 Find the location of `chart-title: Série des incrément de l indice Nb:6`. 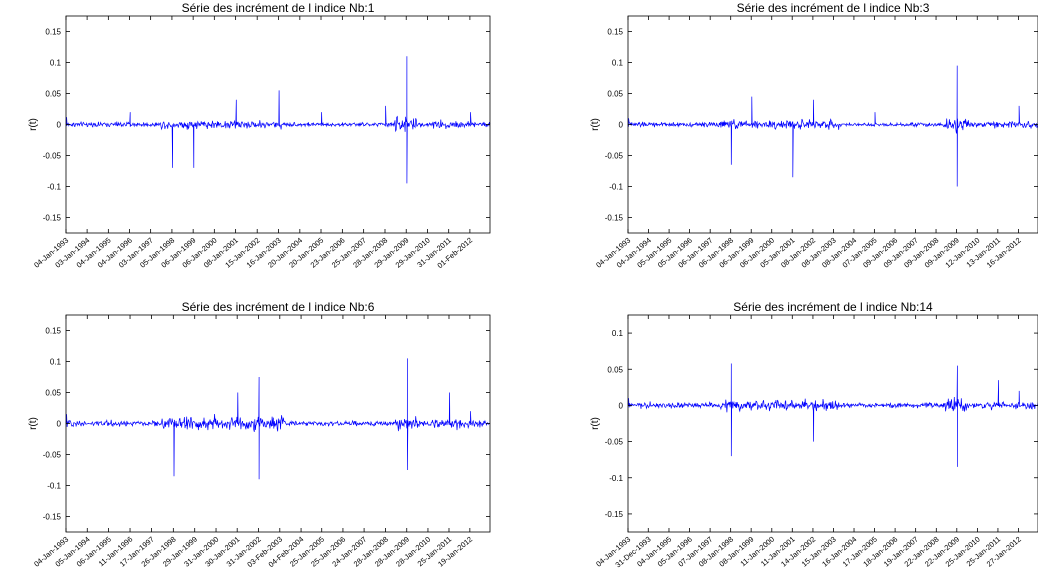

chart-title: Série des incrément de l indice Nb:6 is located at coordinates (278, 307).